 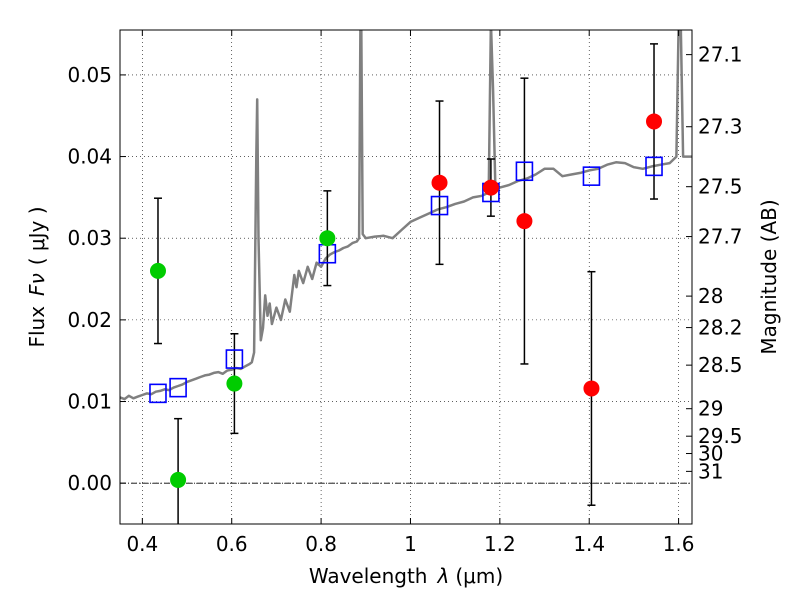 I want to click on y-tick-label: 0.01, so click(x=89, y=402).